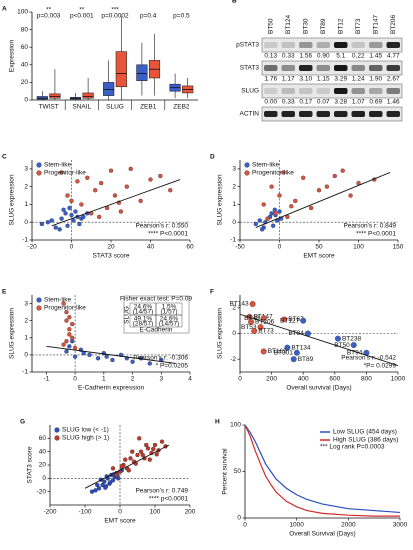 Image resolution: width=413 pixels, height=550 pixels. What do you see at coordinates (25, 372) in the screenshot?
I see `y-tick-label: -1` at bounding box center [25, 372].